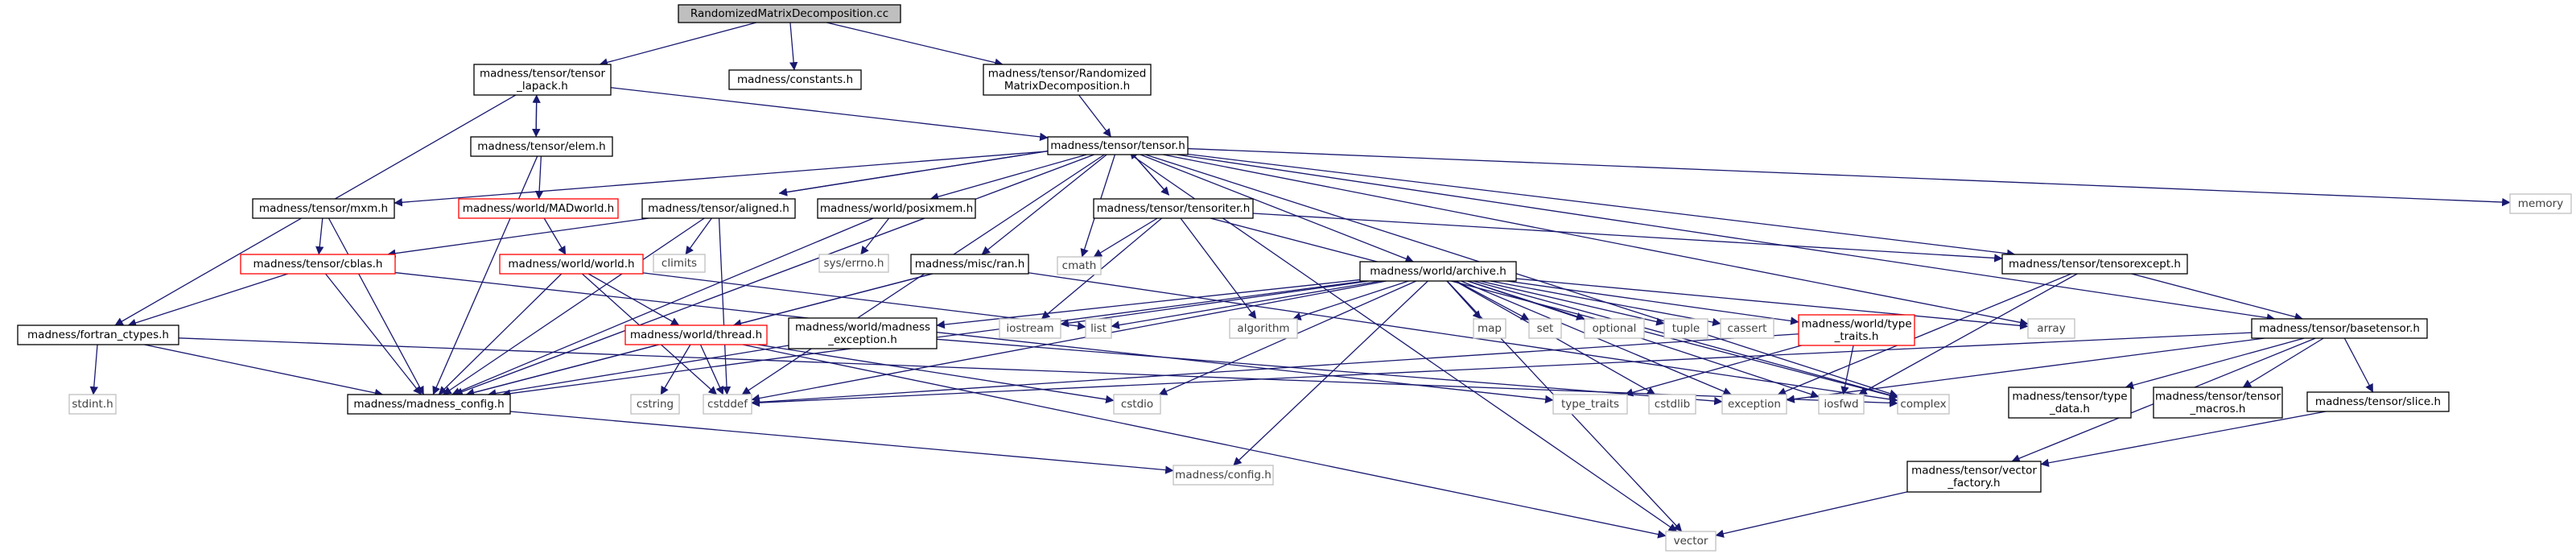 This screenshot has width=2576, height=558. What do you see at coordinates (725, 306) in the screenshot?
I see `edge-aligned-to-cstddef` at bounding box center [725, 306].